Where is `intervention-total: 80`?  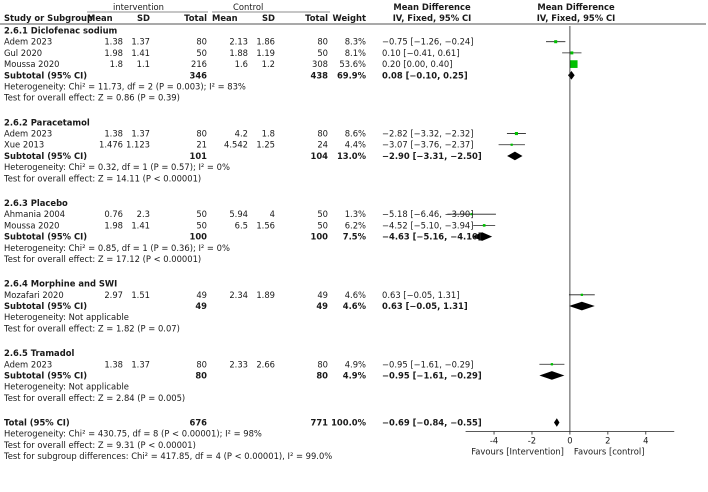 intervention-total: 80 is located at coordinates (201, 42).